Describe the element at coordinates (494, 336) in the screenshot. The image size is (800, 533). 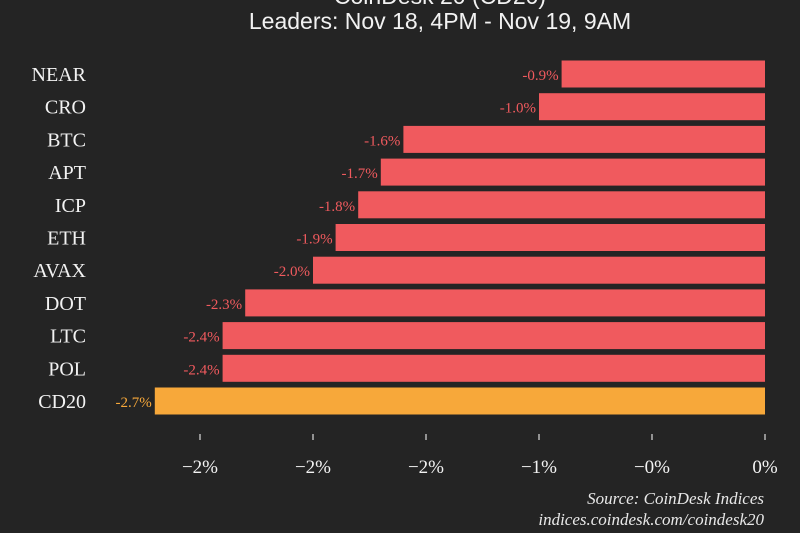
I see `bar-ltc` at that location.